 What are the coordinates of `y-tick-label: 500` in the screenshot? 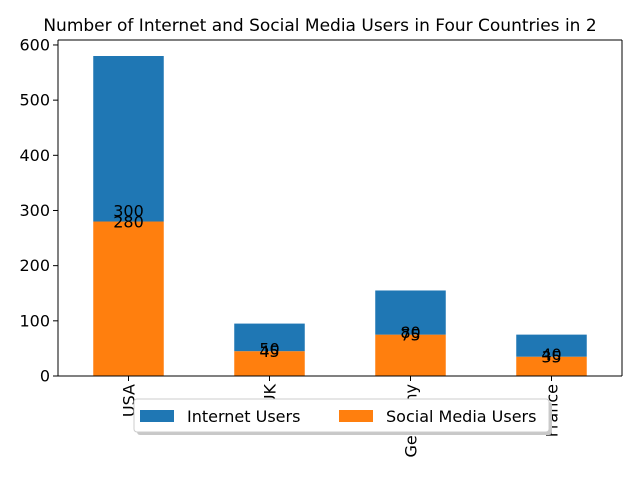 It's located at (34, 100).